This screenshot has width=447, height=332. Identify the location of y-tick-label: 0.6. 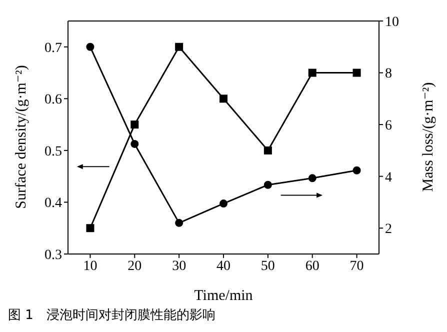
(53, 100).